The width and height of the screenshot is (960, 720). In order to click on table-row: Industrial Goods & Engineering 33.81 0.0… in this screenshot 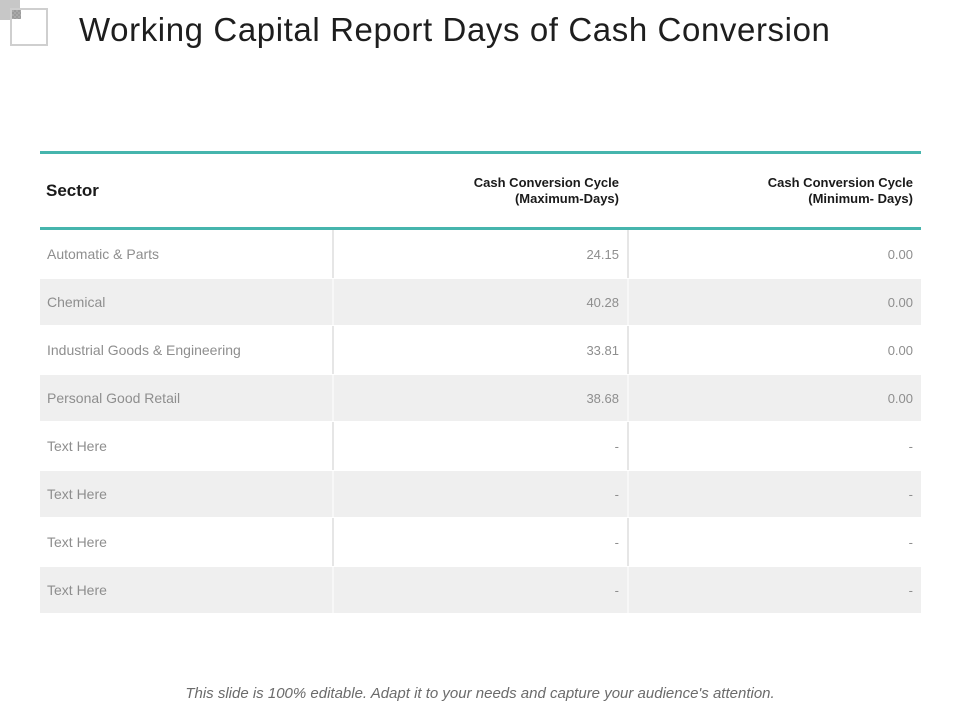, I will do `click(480, 350)`.